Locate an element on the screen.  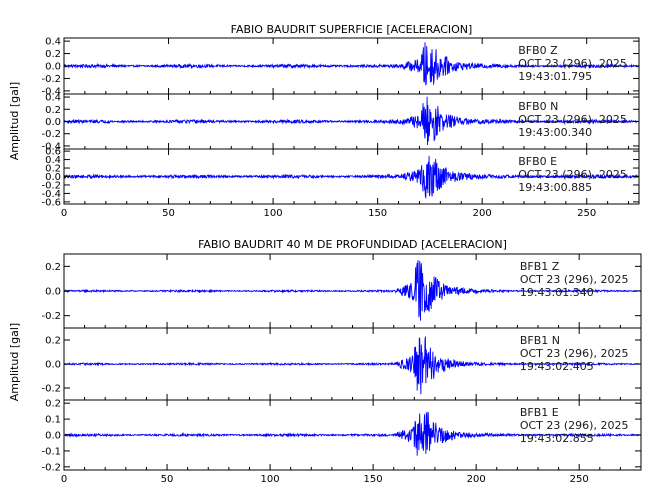
time-label: 19:43:02.405 is located at coordinates (557, 366).